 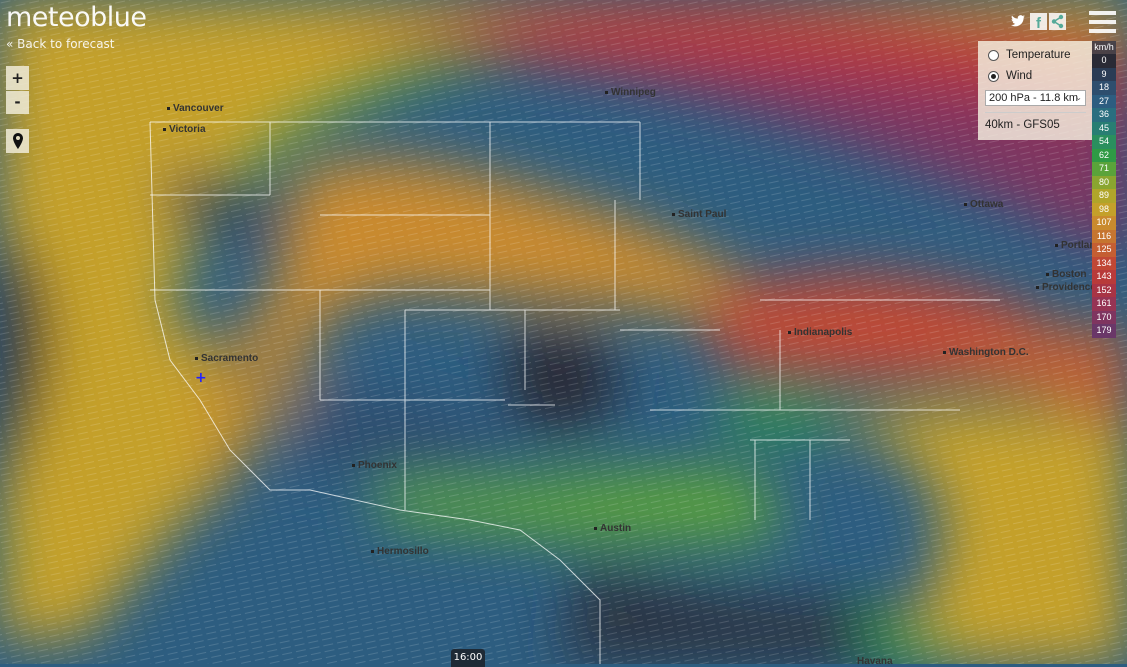 What do you see at coordinates (986, 352) in the screenshot?
I see `city-label: Washington D.C.` at bounding box center [986, 352].